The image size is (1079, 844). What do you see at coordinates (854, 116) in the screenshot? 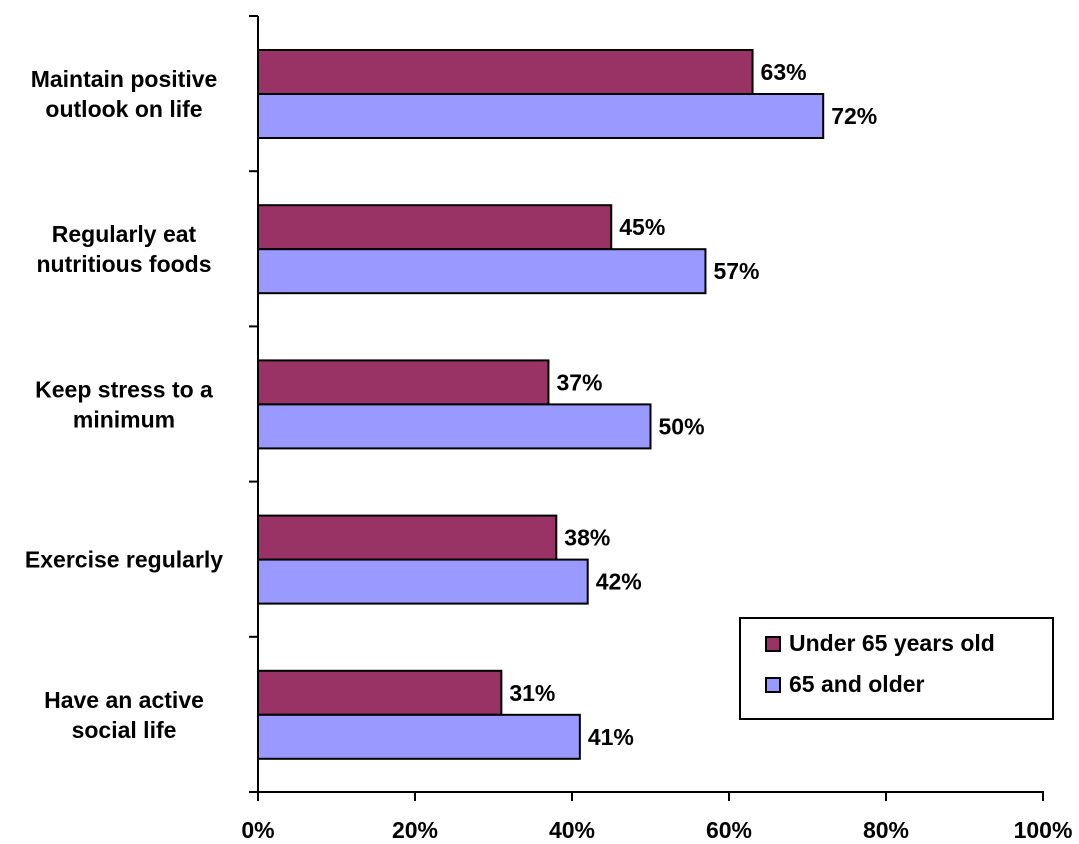
I see `data-label: 72%` at bounding box center [854, 116].